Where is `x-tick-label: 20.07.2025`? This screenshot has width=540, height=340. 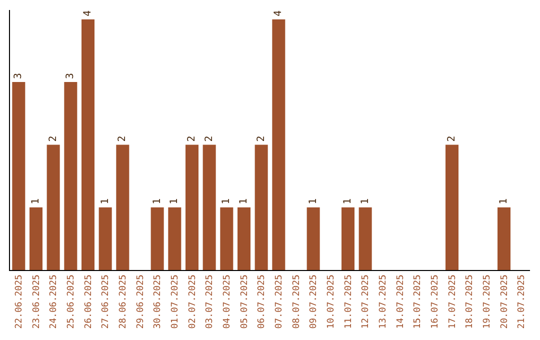
x-tick-label: 20.07.2025 is located at coordinates (505, 301).